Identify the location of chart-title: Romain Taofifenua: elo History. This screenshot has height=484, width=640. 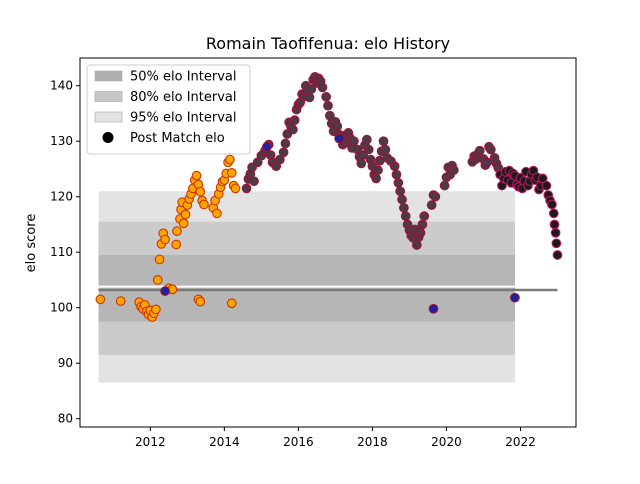
(328, 43).